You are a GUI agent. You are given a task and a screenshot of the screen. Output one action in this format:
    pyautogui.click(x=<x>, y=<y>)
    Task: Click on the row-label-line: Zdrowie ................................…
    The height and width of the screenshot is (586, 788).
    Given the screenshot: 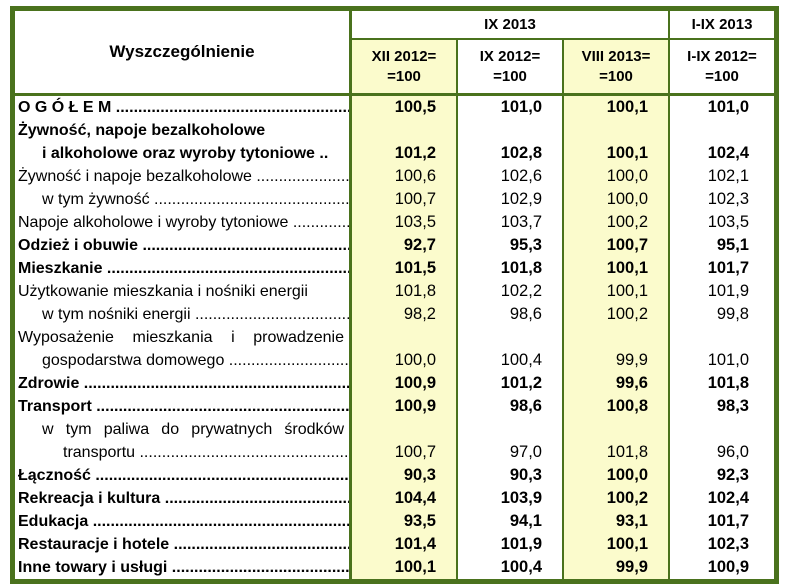 What is the action you would take?
    pyautogui.click(x=185, y=383)
    